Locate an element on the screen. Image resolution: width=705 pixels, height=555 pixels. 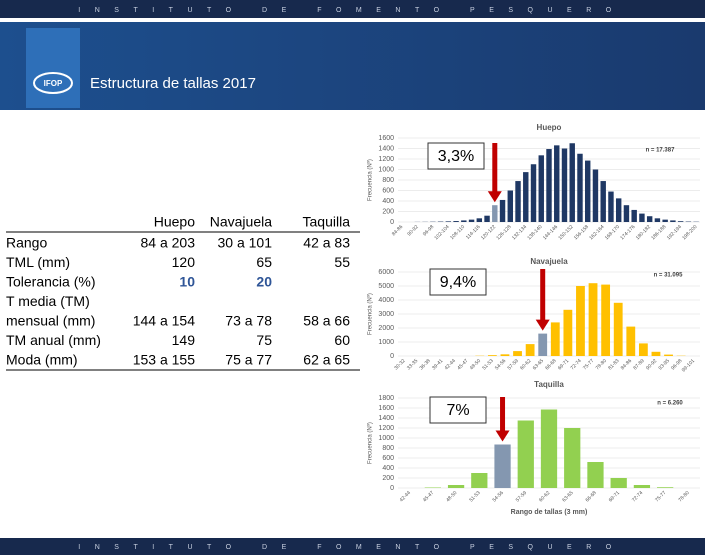
cell: 65 is located at coordinates (264, 262).